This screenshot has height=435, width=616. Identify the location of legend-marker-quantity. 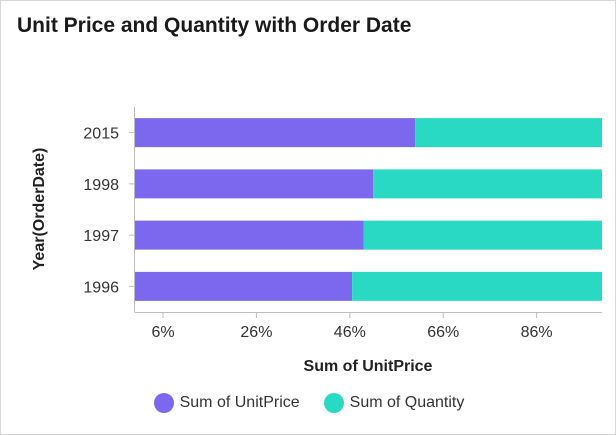
(333, 403).